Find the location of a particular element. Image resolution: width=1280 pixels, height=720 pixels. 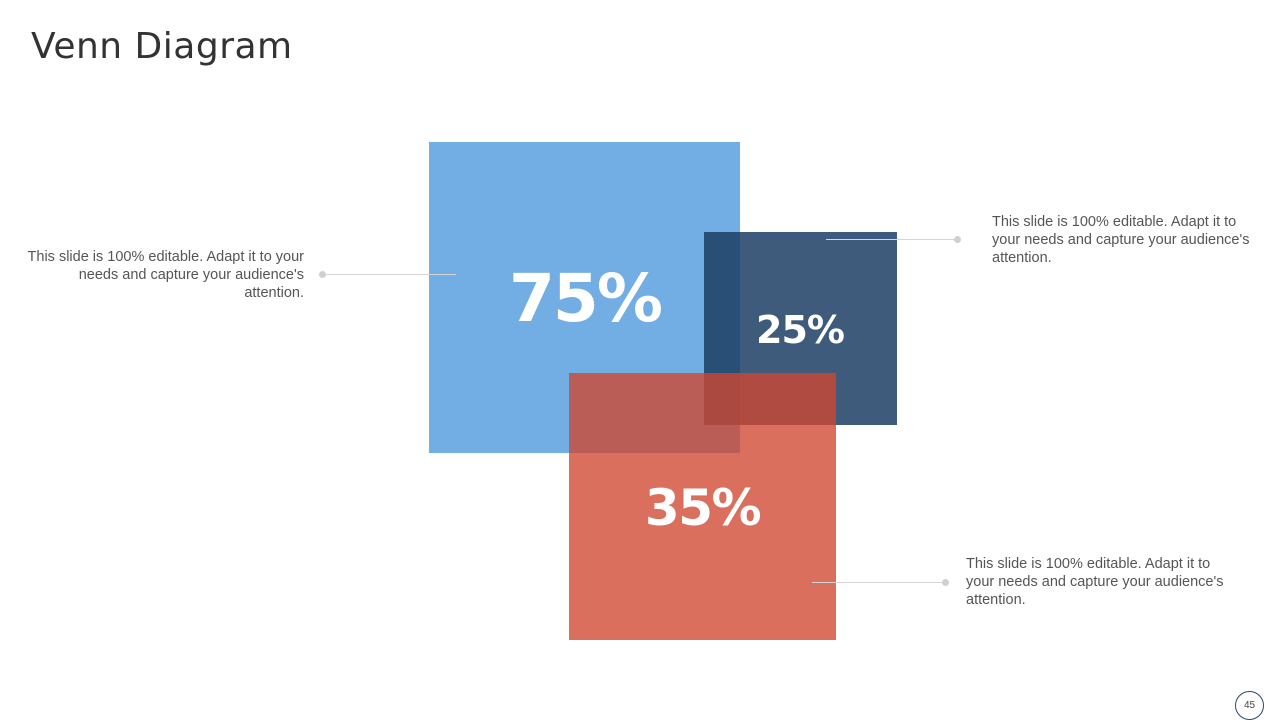

percentage-label-red: 35% is located at coordinates (703, 508).